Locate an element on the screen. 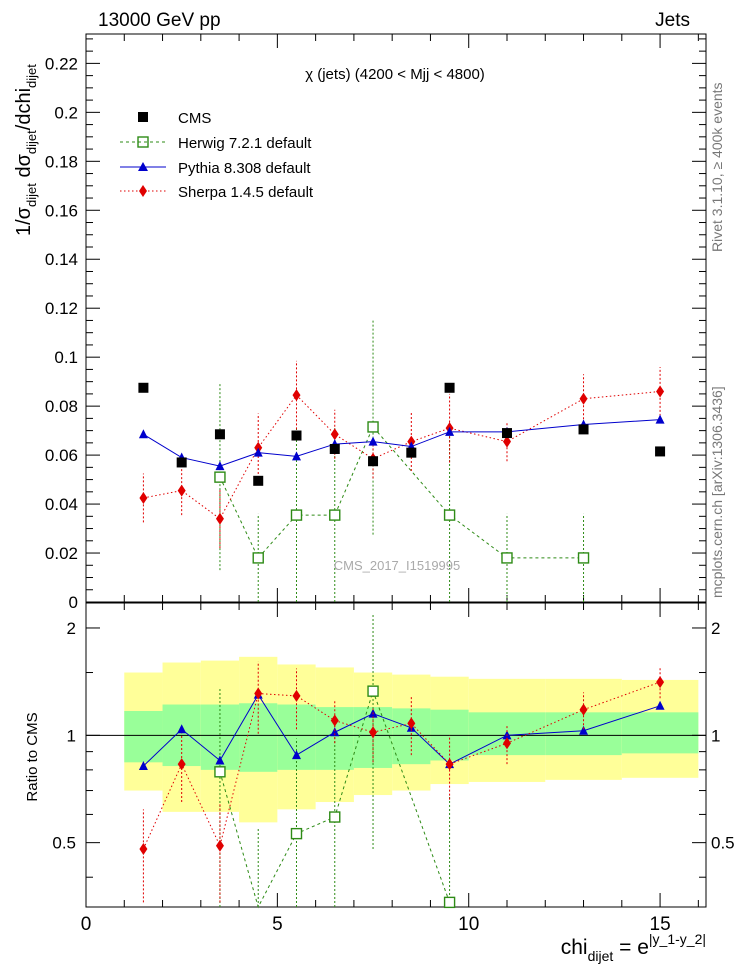 The width and height of the screenshot is (746, 972). y-tick-label: 0.1 is located at coordinates (66, 357).